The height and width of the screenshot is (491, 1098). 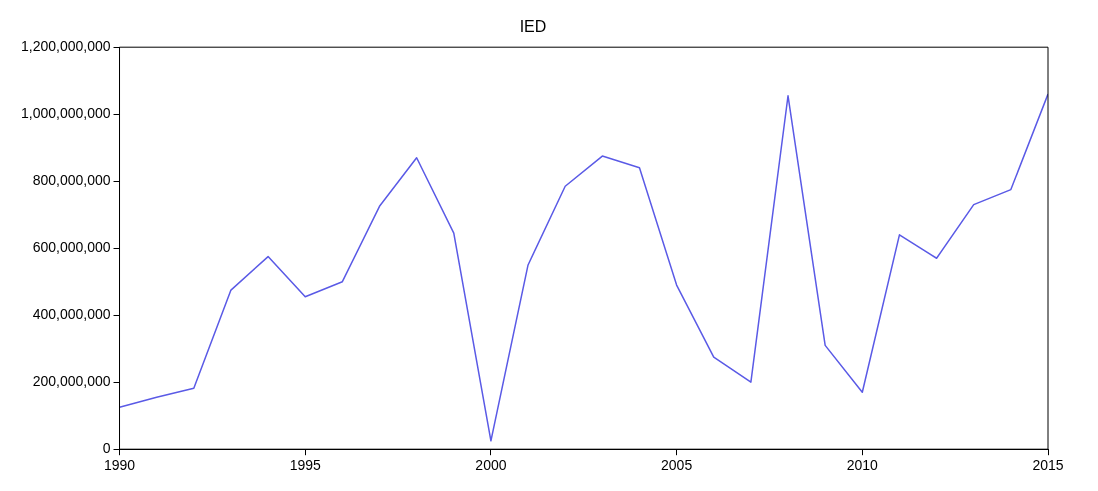 I want to click on x-tick-label: 1990, so click(x=119, y=465).